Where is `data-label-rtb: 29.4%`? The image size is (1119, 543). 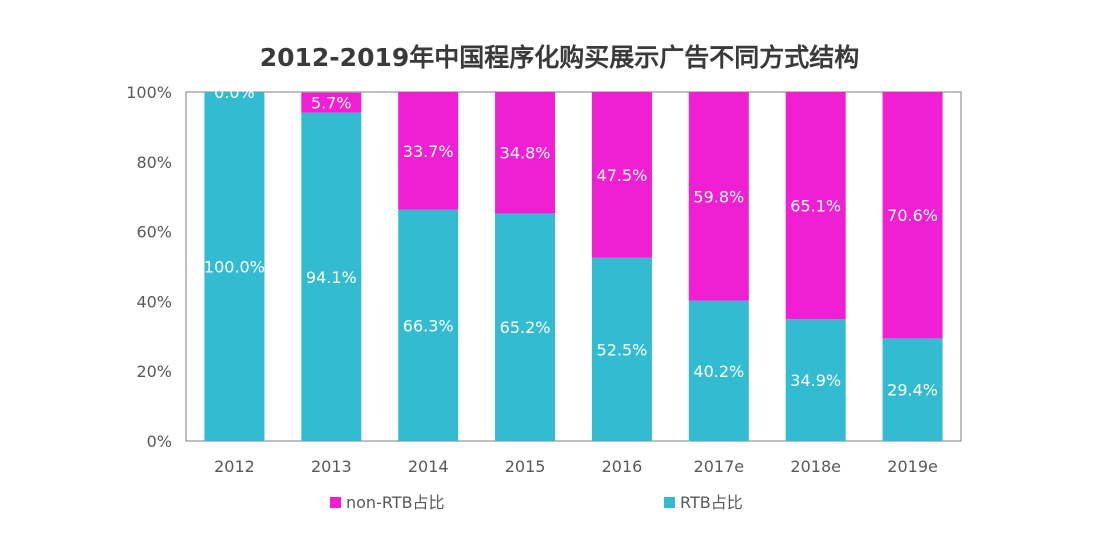 data-label-rtb: 29.4% is located at coordinates (912, 390).